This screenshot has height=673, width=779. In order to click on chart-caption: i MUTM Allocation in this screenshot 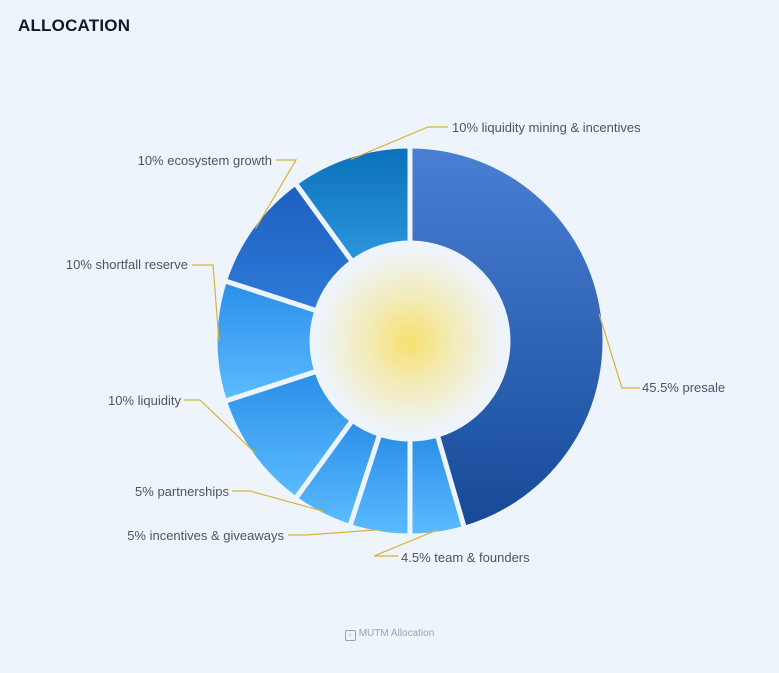, I will do `click(389, 634)`.